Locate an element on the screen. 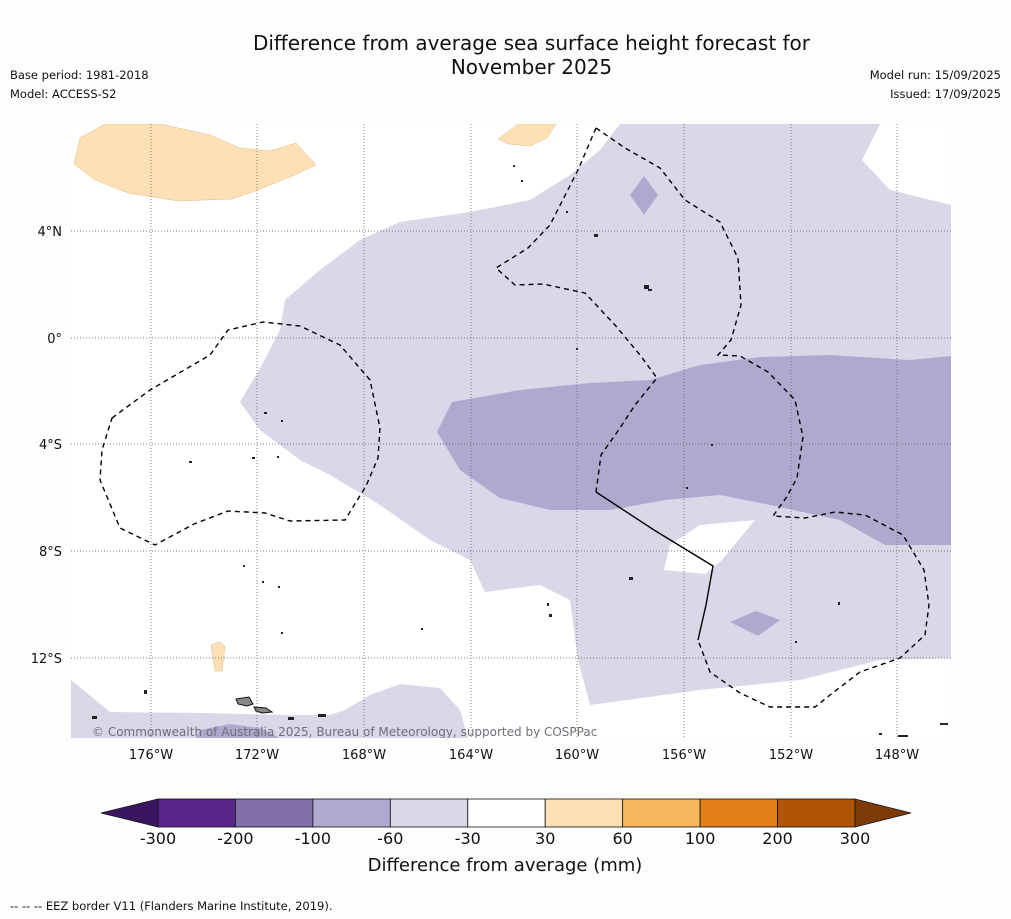 The width and height of the screenshot is (1011, 919). colorbar-tick-label: 200 is located at coordinates (777, 838).